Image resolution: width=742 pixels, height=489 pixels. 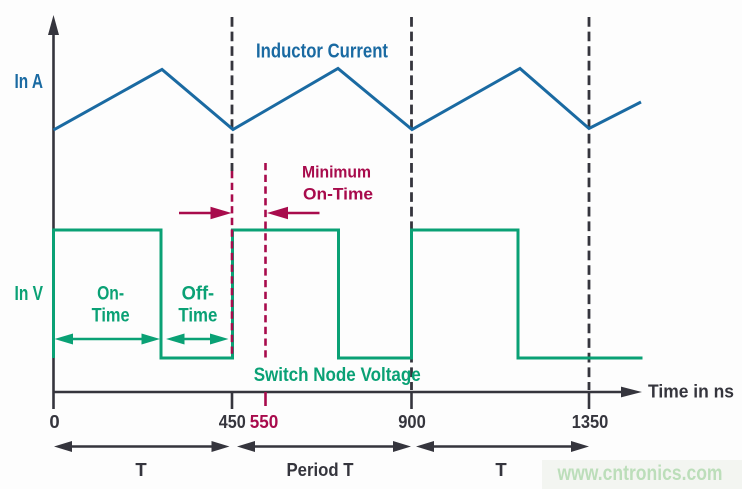 What do you see at coordinates (264, 421) in the screenshot?
I see `svg-text: 550` at bounding box center [264, 421].